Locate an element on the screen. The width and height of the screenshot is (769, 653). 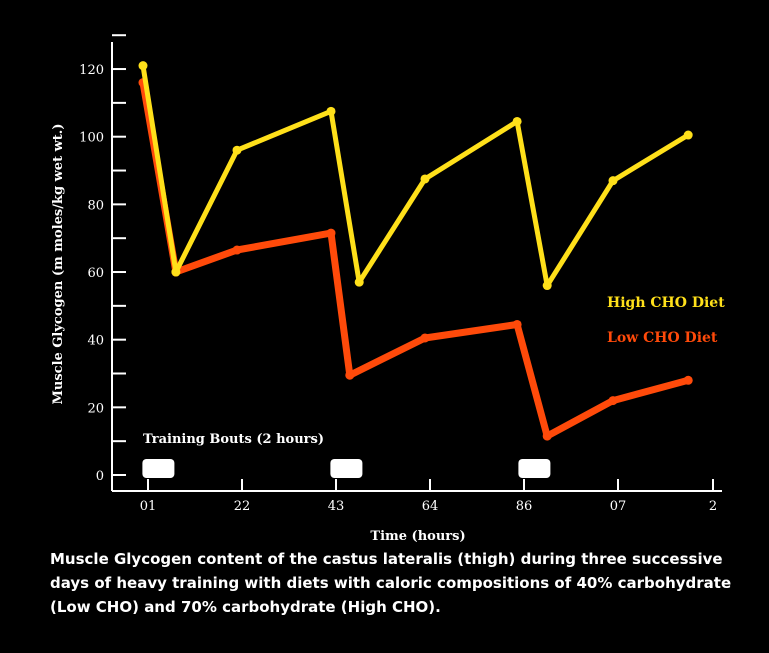
x-tick-label: 86 is located at coordinates (524, 506).